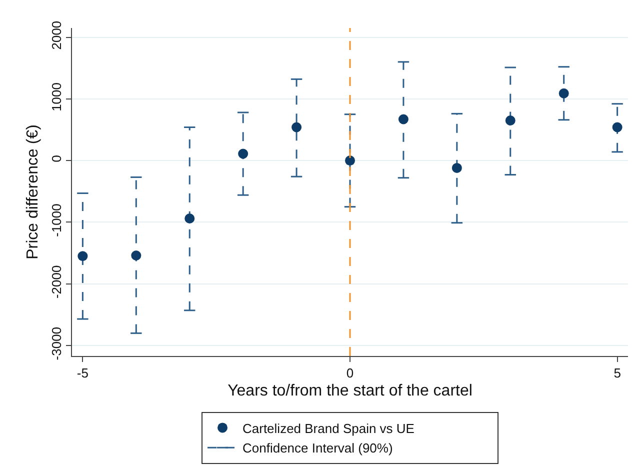  I want to click on y-tick-label: -1000, so click(56, 220).